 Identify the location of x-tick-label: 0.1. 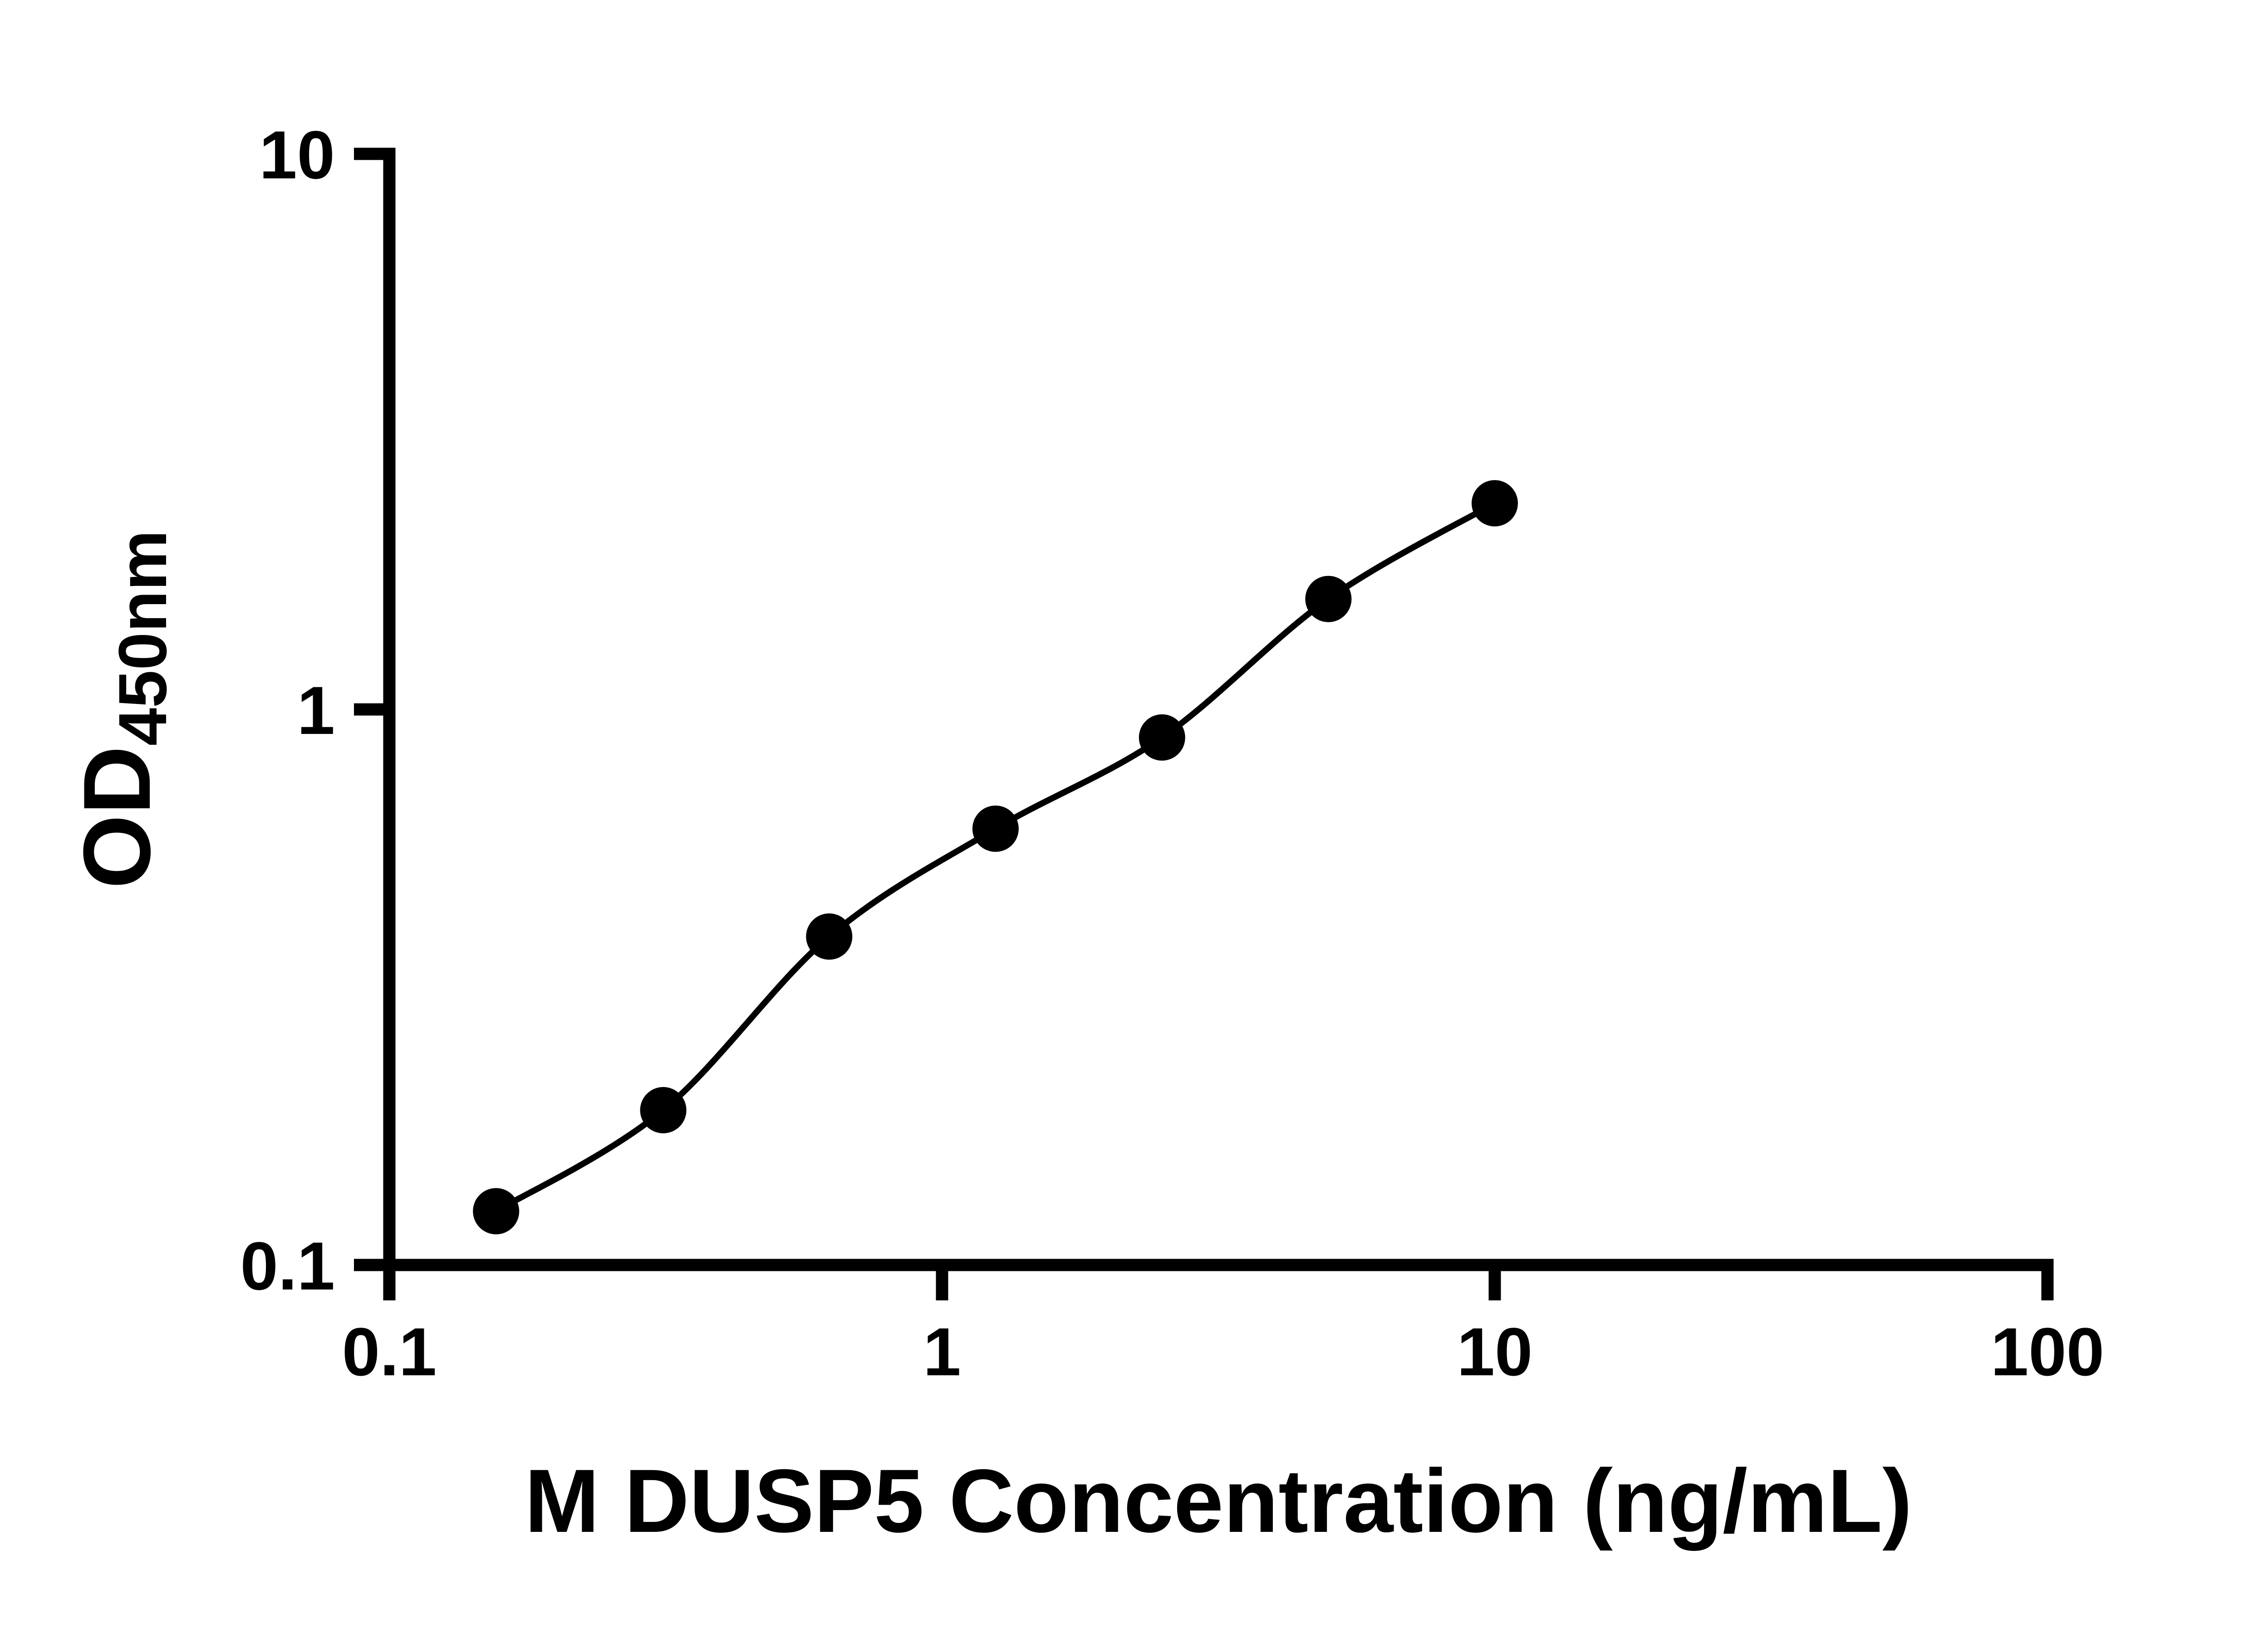
(389, 1352).